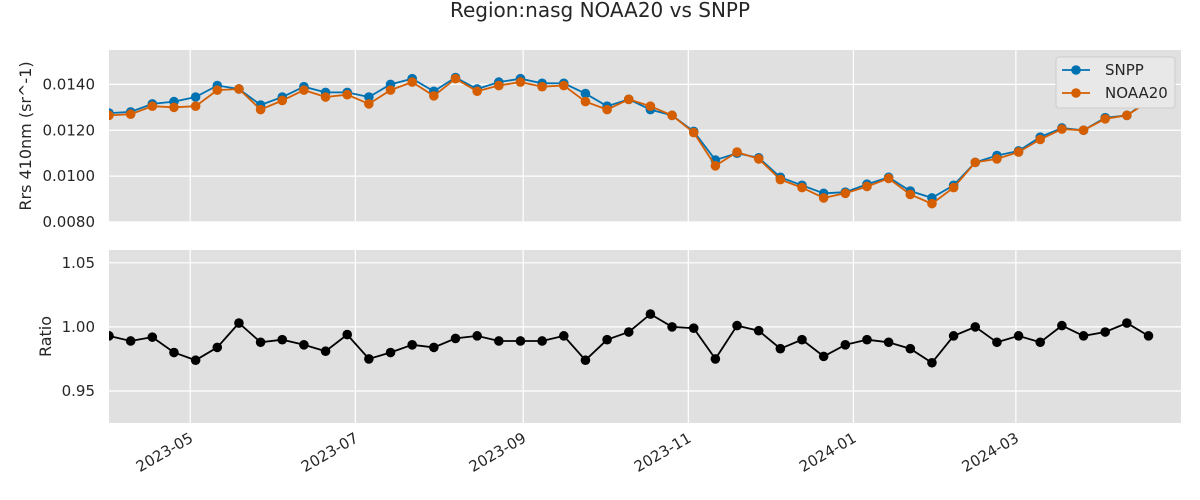 The image size is (1200, 500). Describe the element at coordinates (631, 338) in the screenshot. I see `bottom-plot-area` at that location.